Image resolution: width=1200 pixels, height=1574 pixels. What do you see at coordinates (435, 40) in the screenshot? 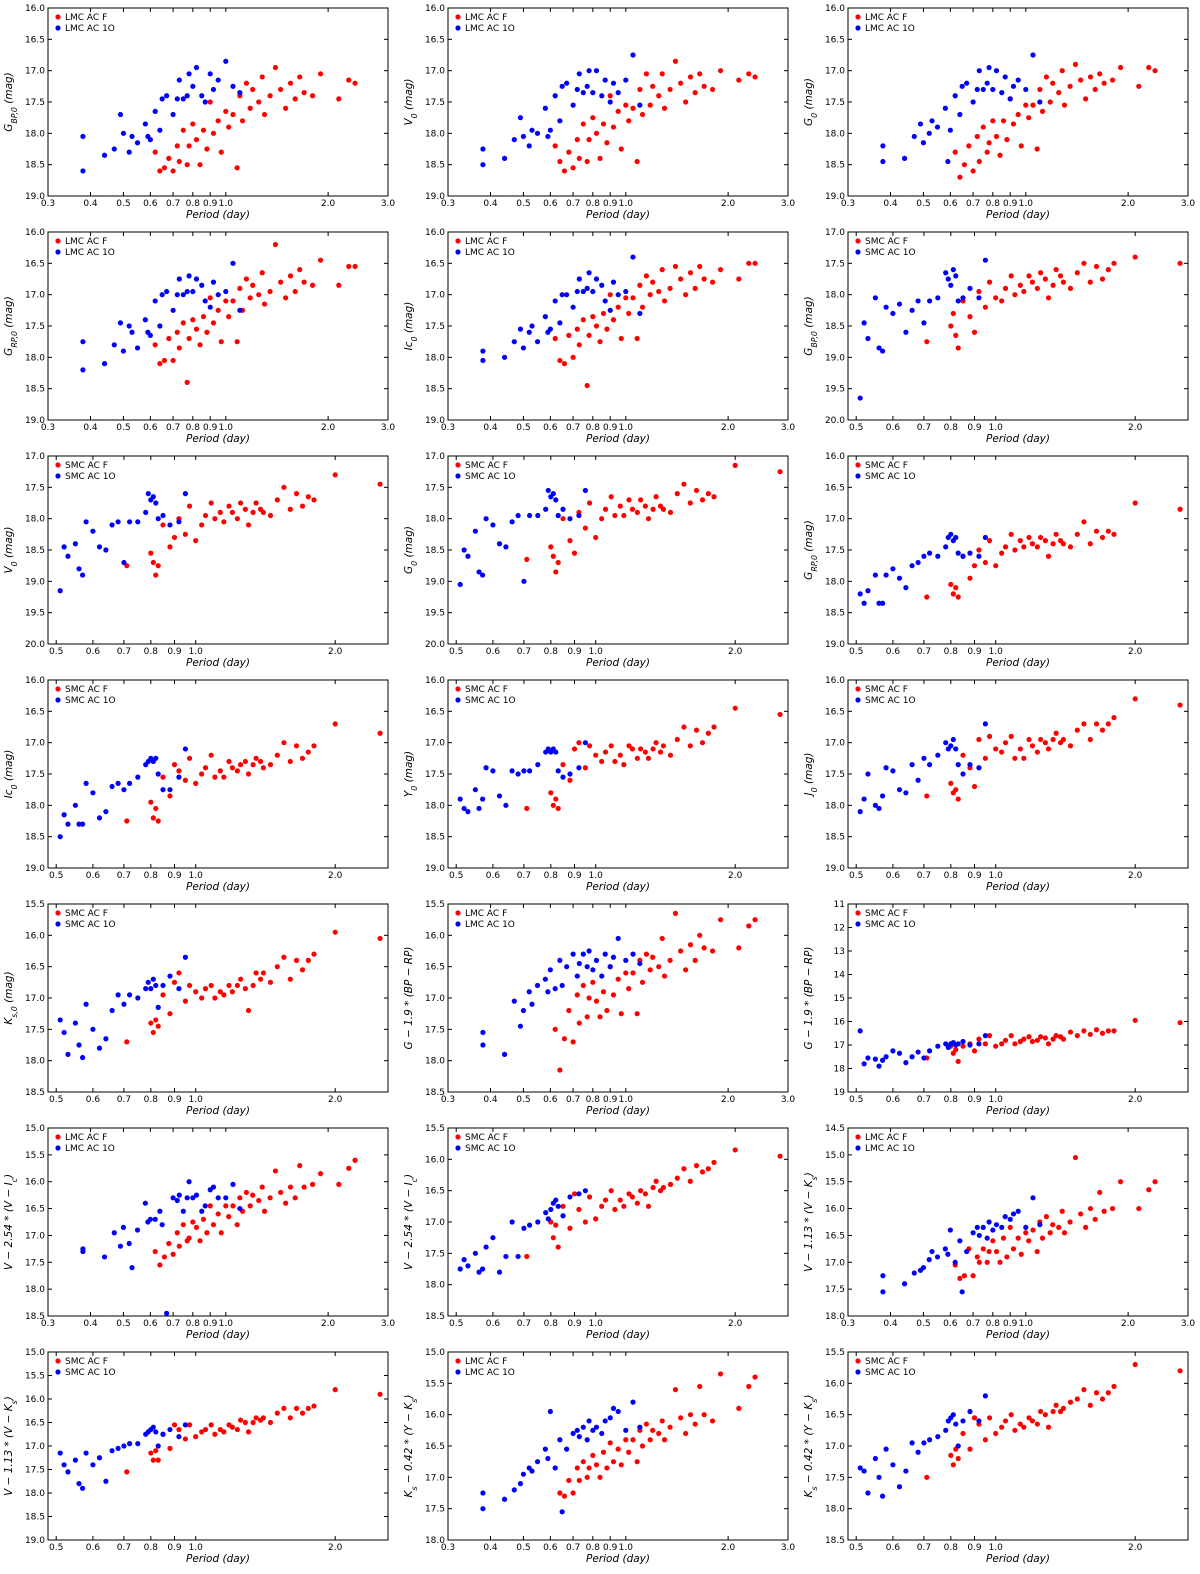
I see `y-tick-label: 16.5` at bounding box center [435, 40].